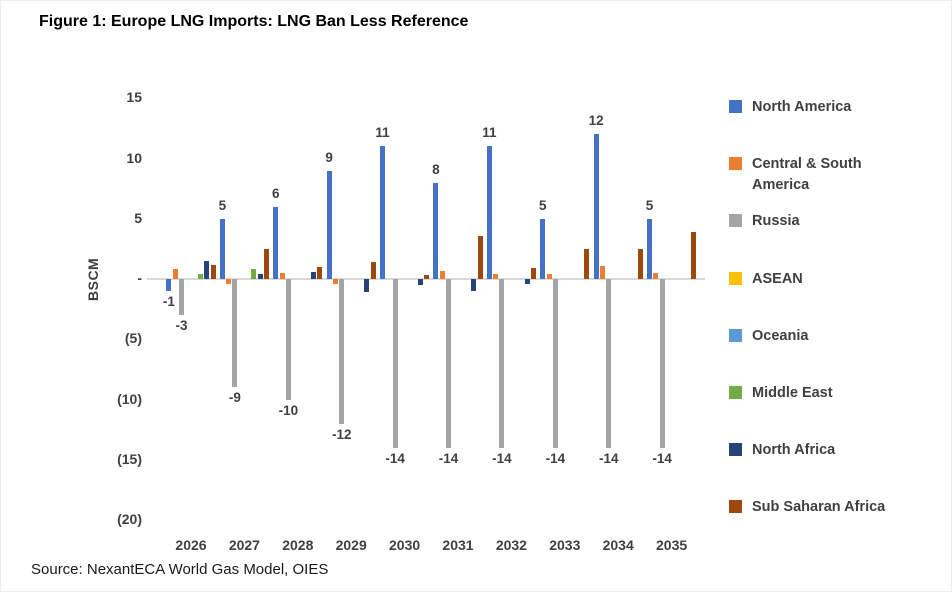 The height and width of the screenshot is (592, 952). Describe the element at coordinates (549, 276) in the screenshot. I see `bar-central-south-america-2033` at that location.